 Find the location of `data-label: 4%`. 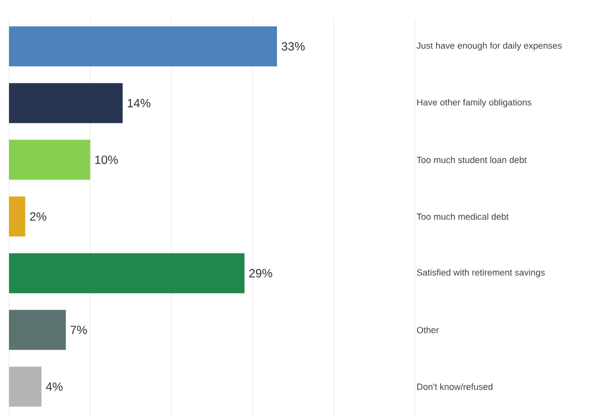

data-label: 4% is located at coordinates (54, 386).